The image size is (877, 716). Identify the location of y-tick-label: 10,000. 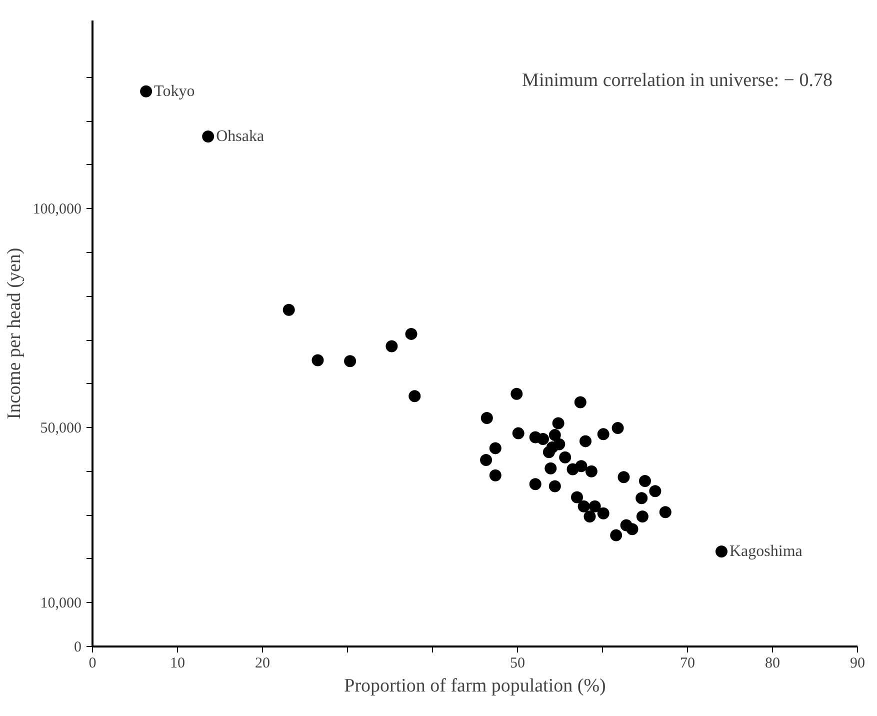
(61, 604).